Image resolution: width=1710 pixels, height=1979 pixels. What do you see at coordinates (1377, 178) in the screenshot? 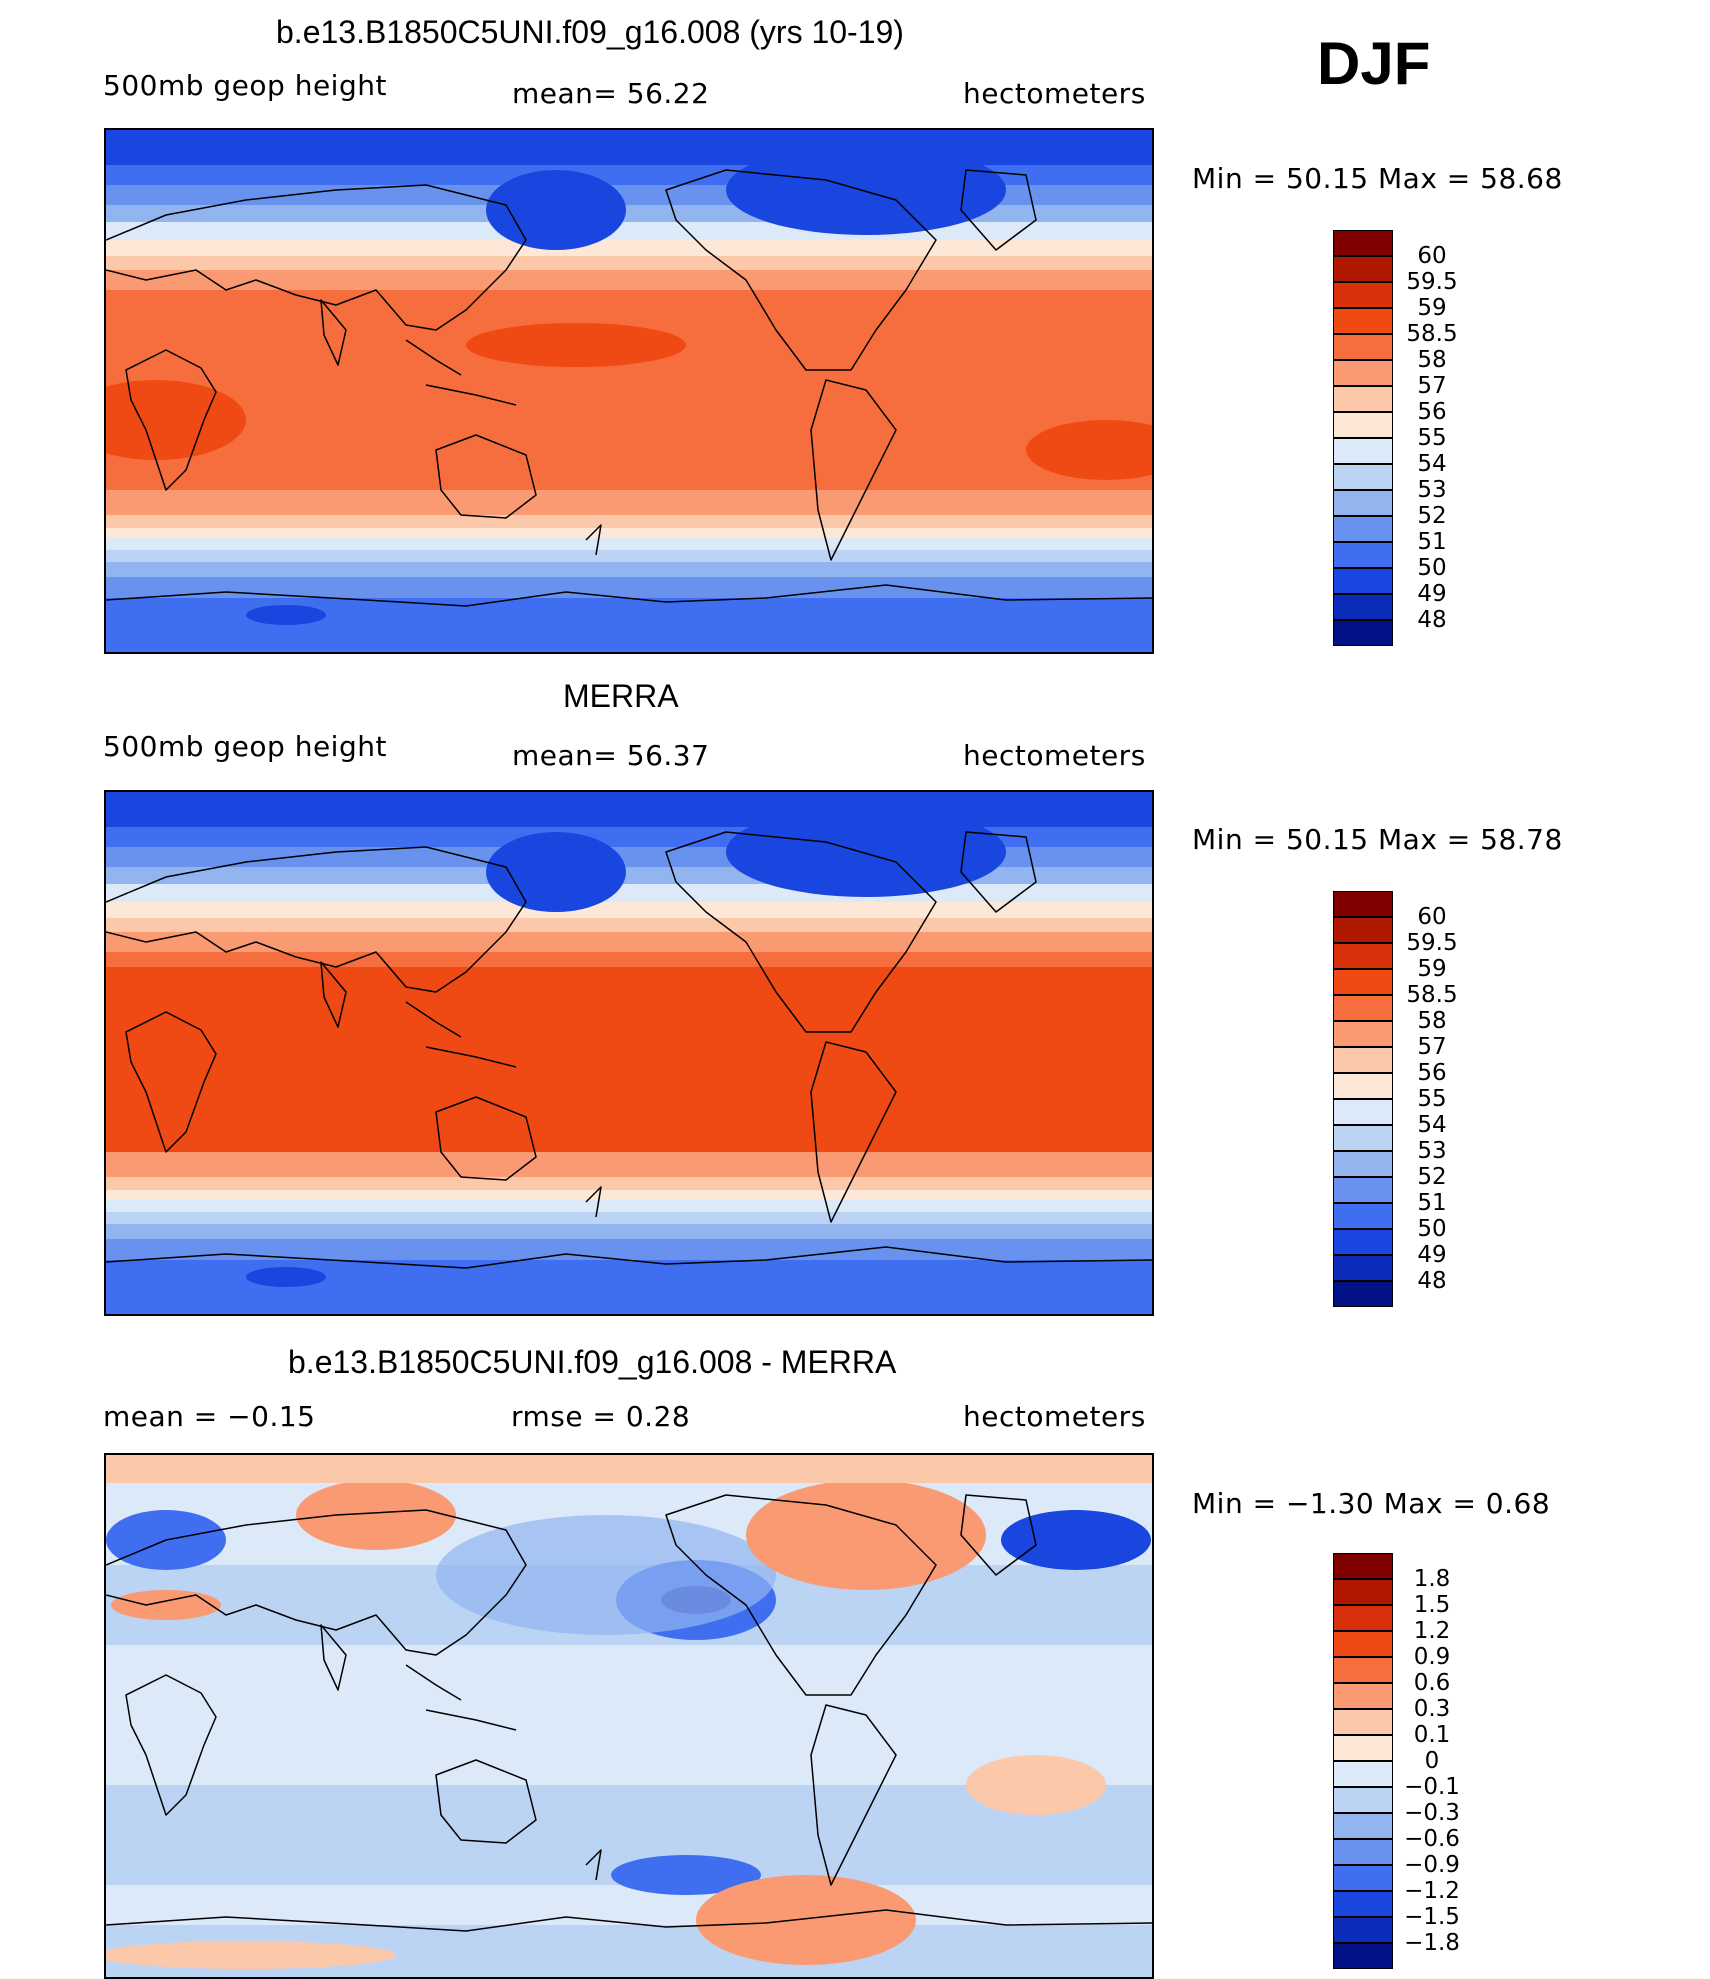
I see `panel-1-minmax: Min = 50.15 Max = 58.68` at bounding box center [1377, 178].